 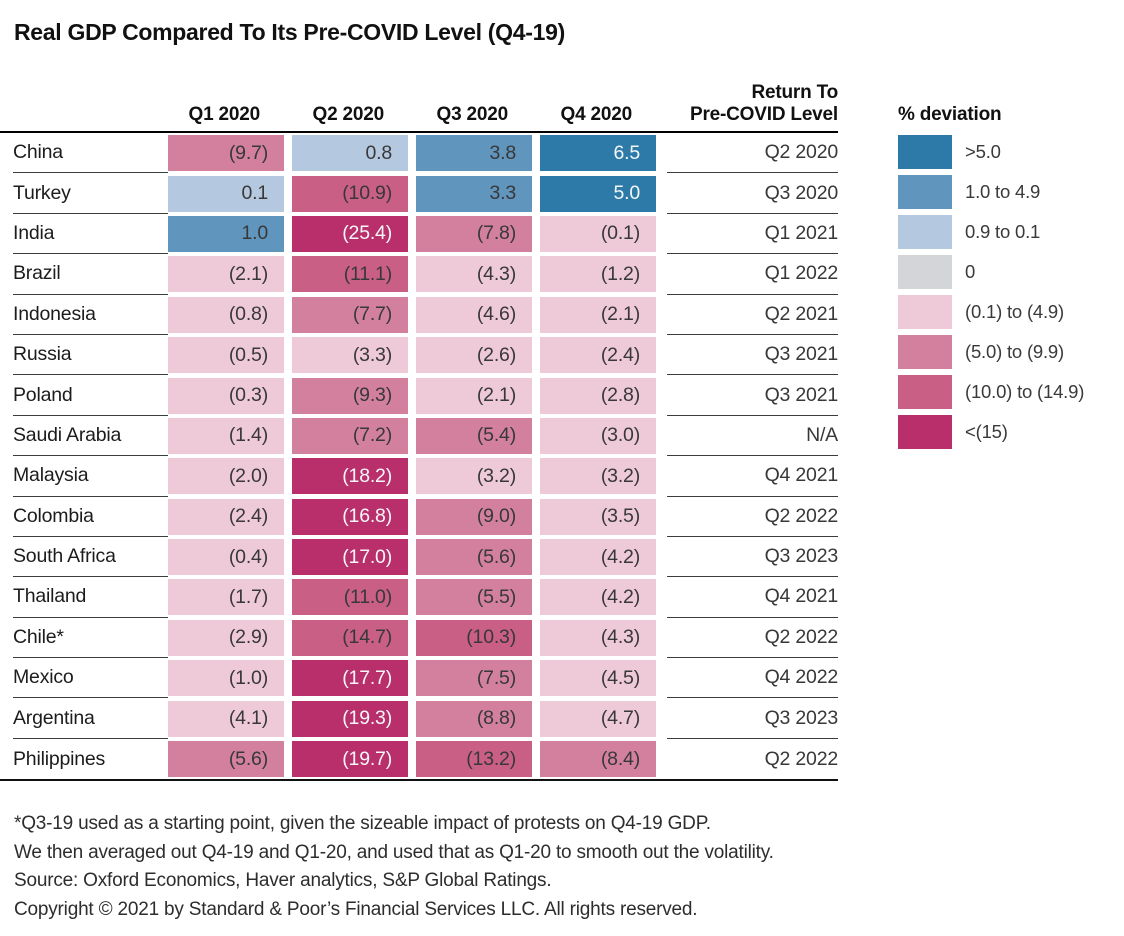 I want to click on heatmap-cell: (0.5), so click(x=226, y=355).